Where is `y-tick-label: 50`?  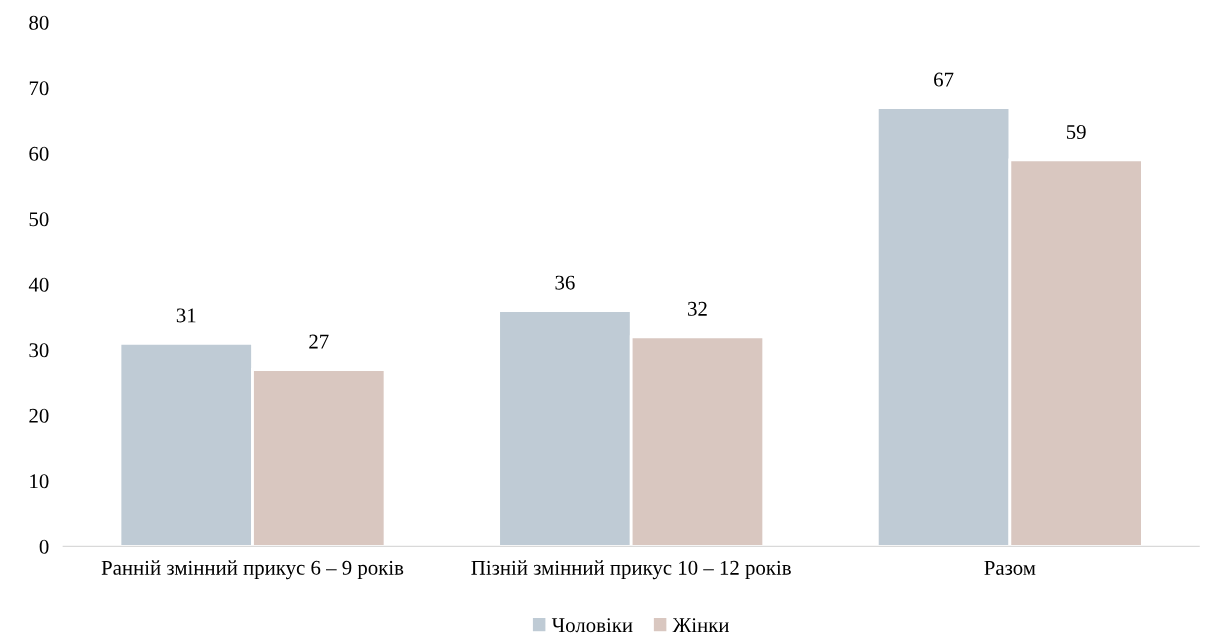
y-tick-label: 50 is located at coordinates (39, 219).